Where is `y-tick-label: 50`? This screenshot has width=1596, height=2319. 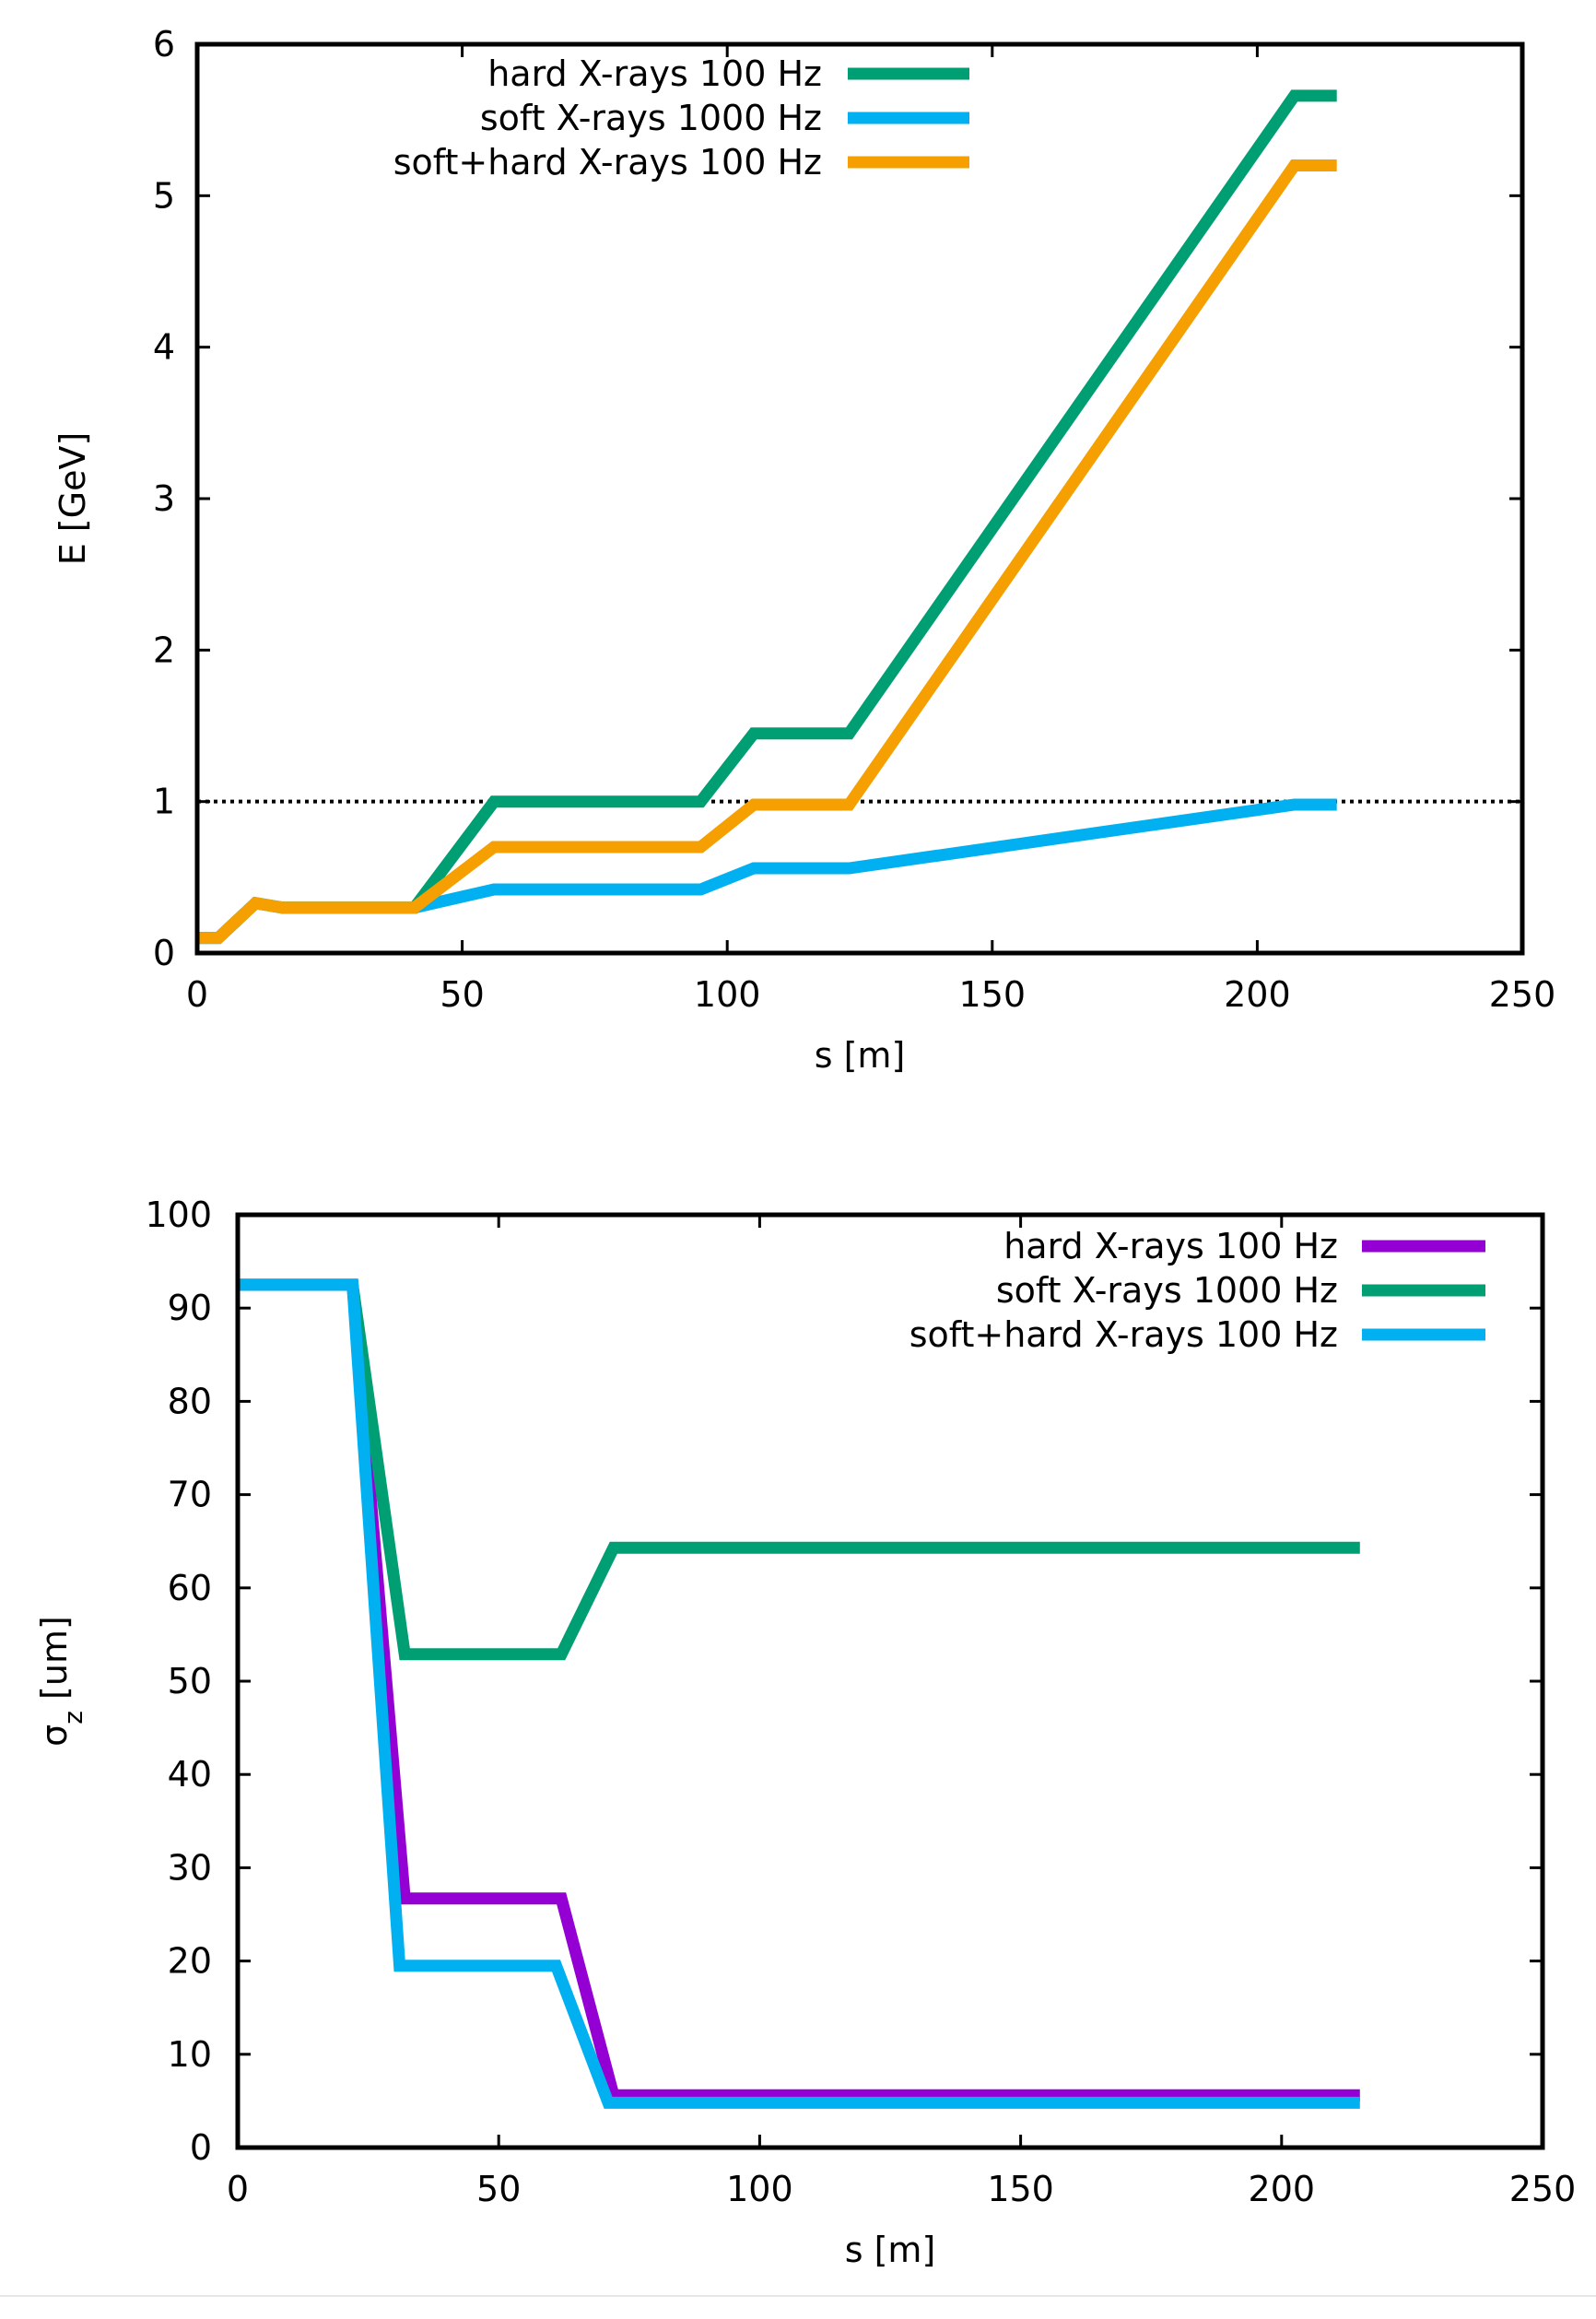 y-tick-label: 50 is located at coordinates (190, 1681).